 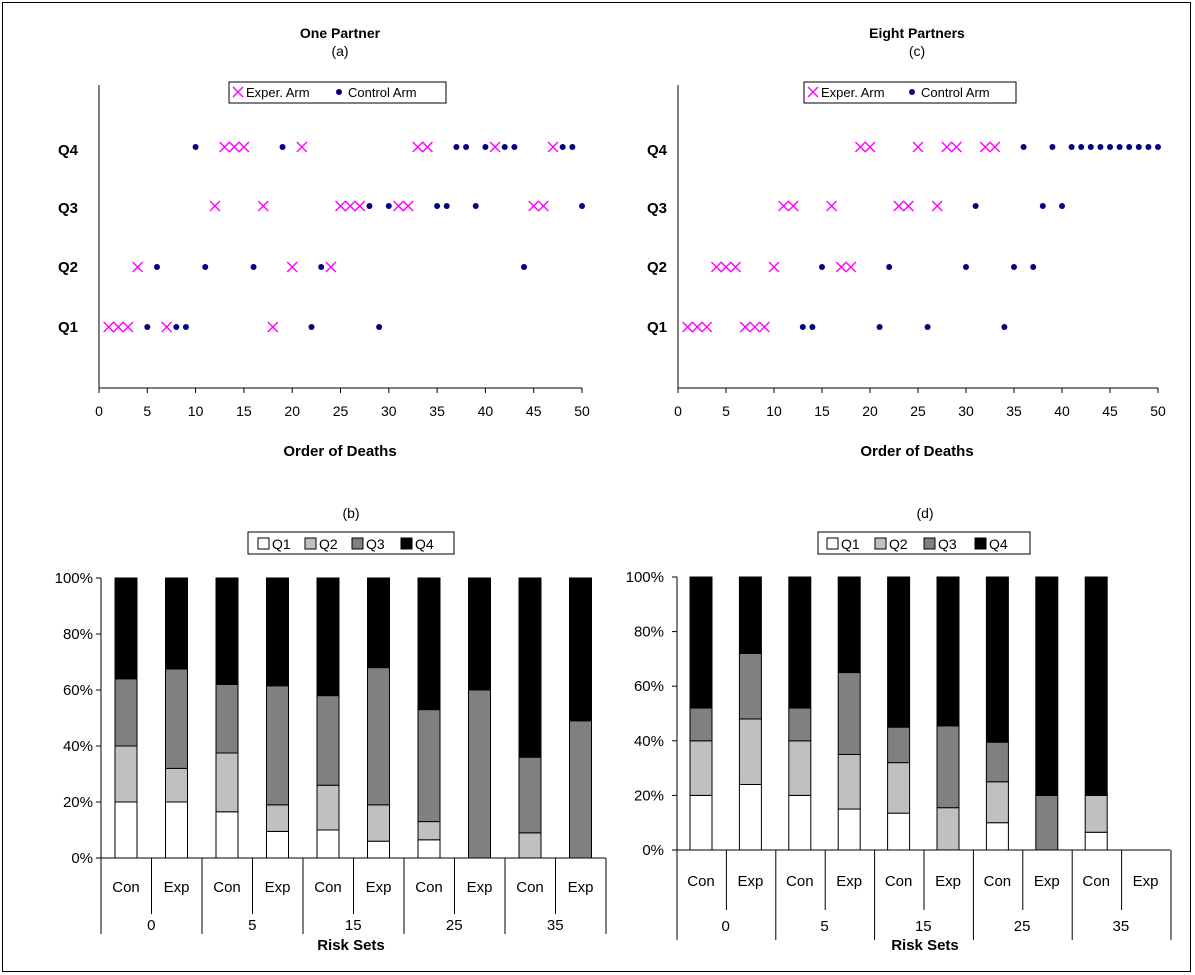 What do you see at coordinates (68, 267) in the screenshot?
I see `y-cat-q2: Q2` at bounding box center [68, 267].